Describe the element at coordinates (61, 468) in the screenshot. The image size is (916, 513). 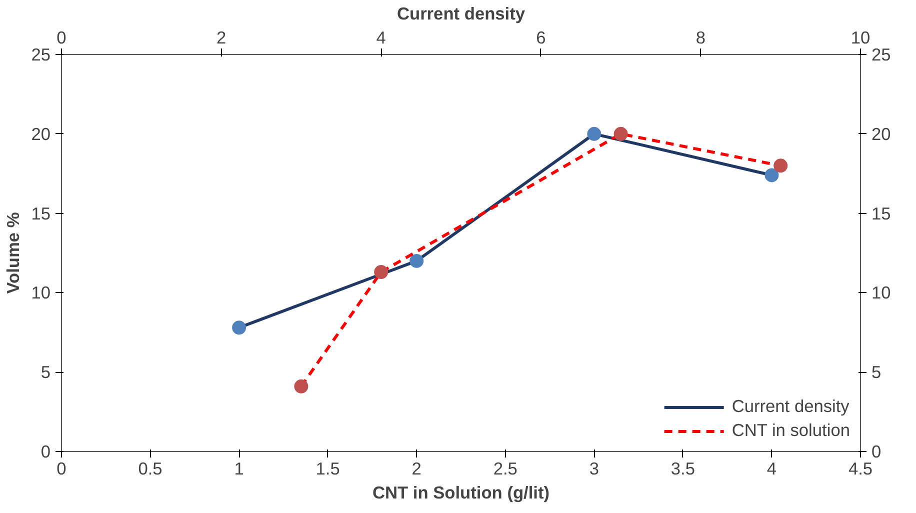
I see `x-tick-label: 0` at that location.